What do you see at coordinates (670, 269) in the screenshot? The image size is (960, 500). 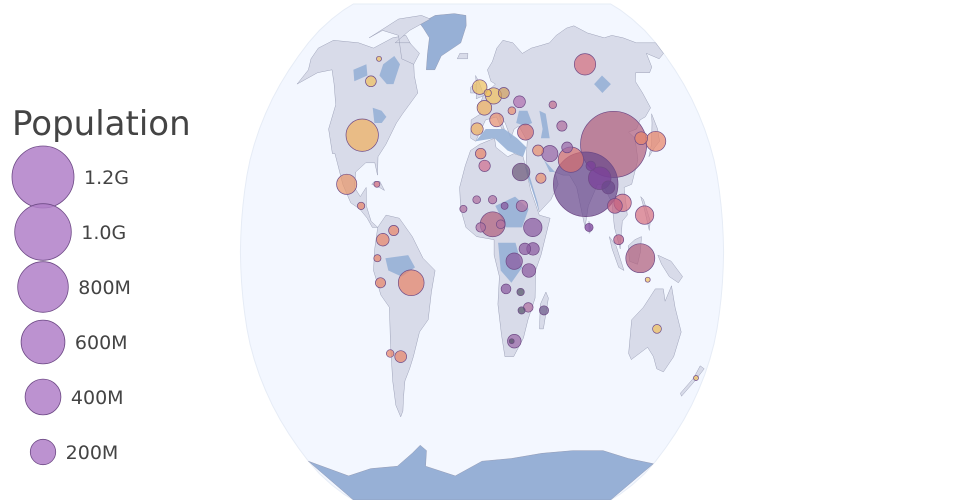 I see `land-new-guinea` at bounding box center [670, 269].